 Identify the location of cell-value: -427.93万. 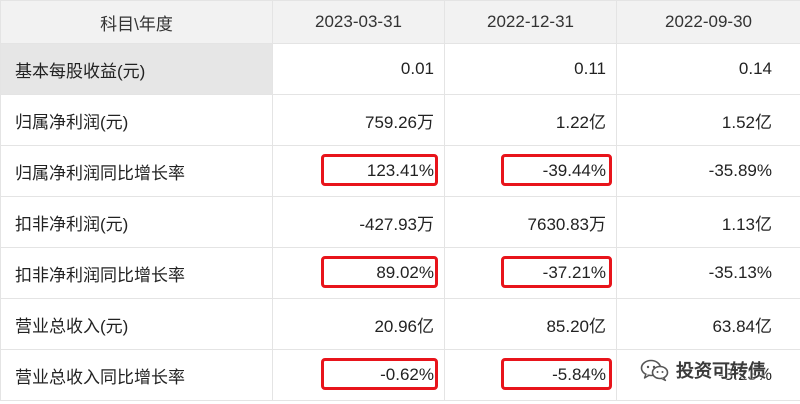
(358, 222).